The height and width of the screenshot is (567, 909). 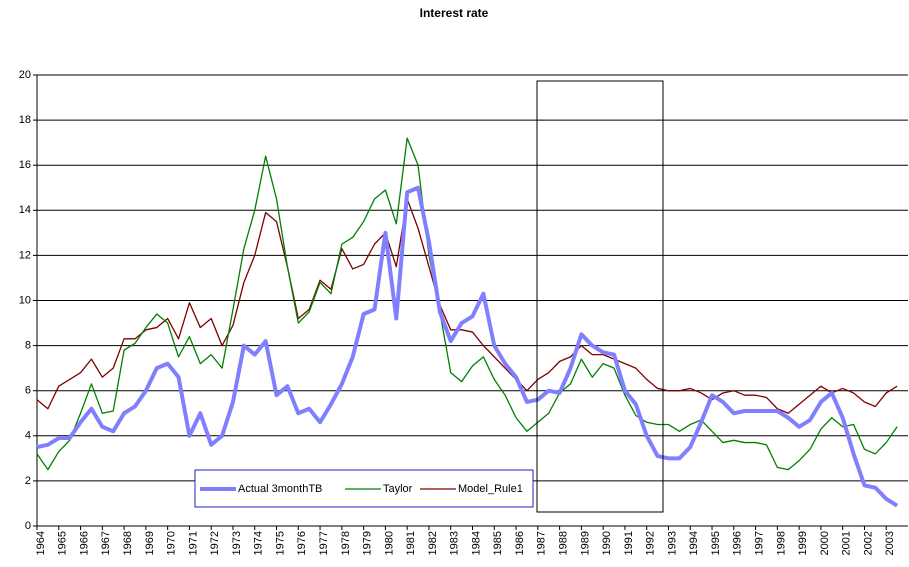 What do you see at coordinates (28, 481) in the screenshot?
I see `y-tick-label: 2` at bounding box center [28, 481].